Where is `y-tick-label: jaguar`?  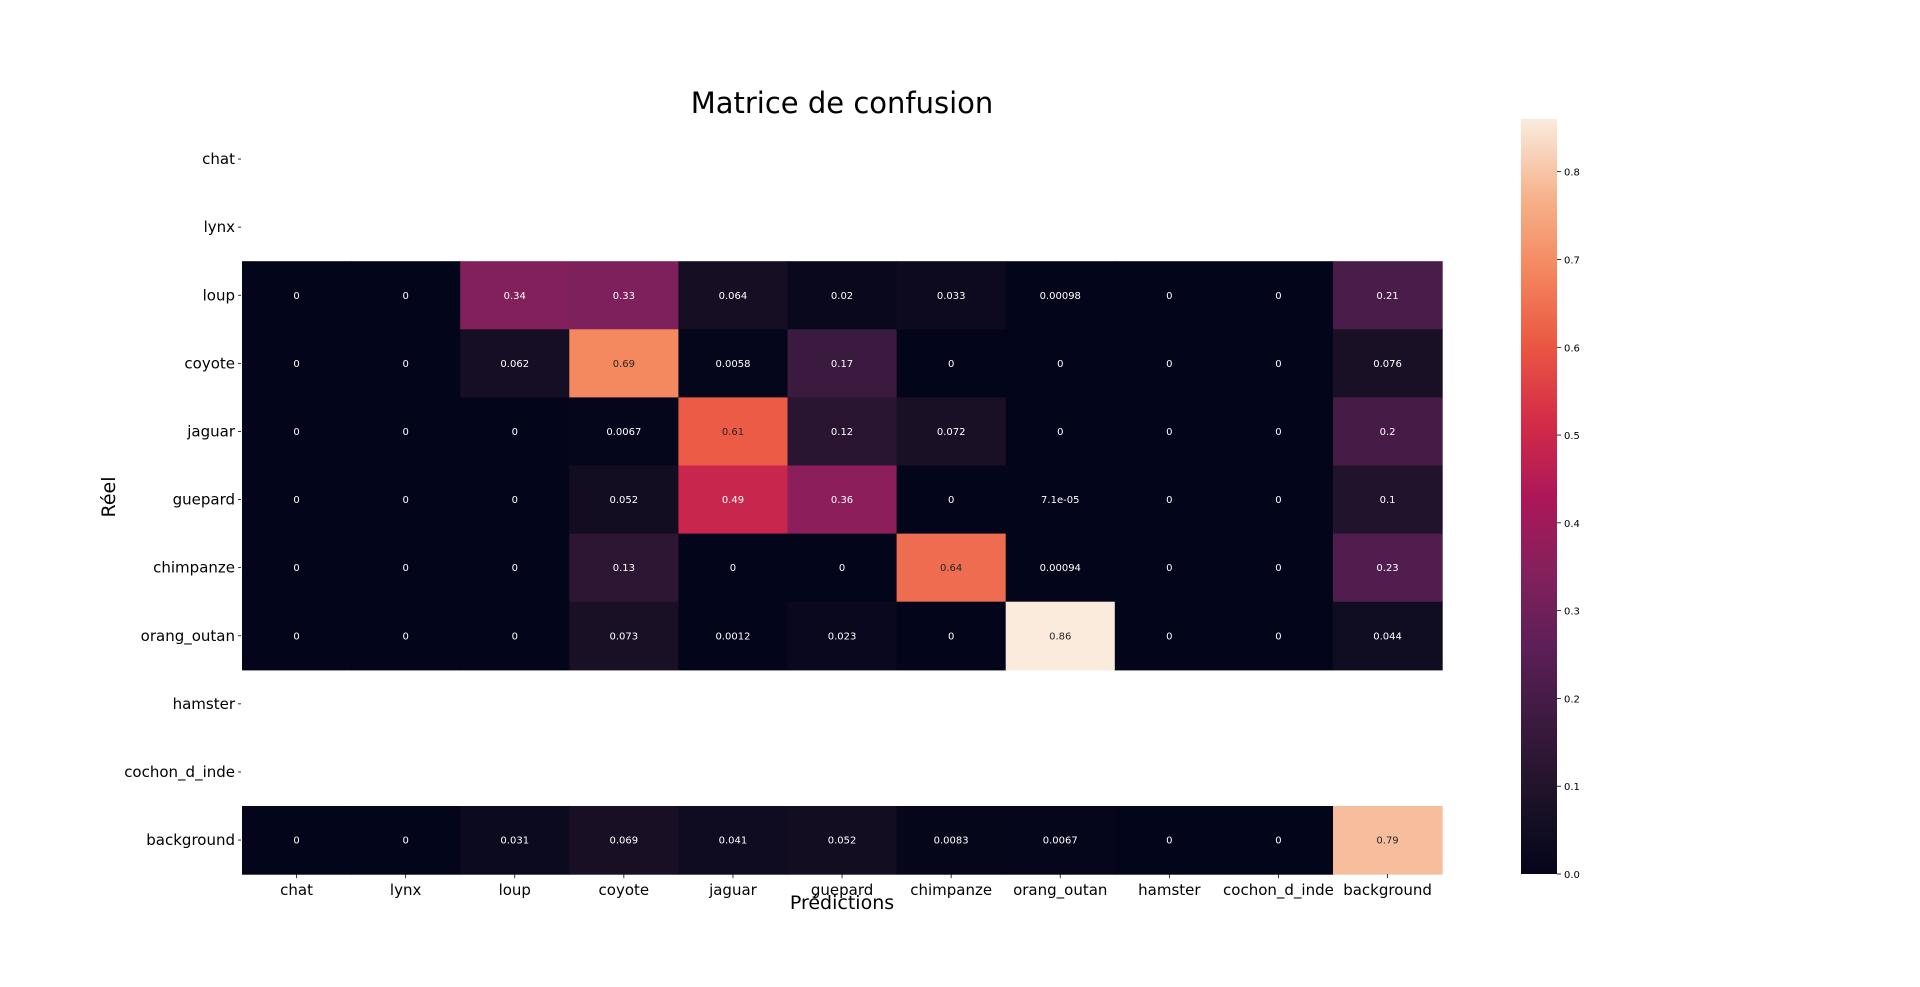 y-tick-label: jaguar is located at coordinates (211, 431).